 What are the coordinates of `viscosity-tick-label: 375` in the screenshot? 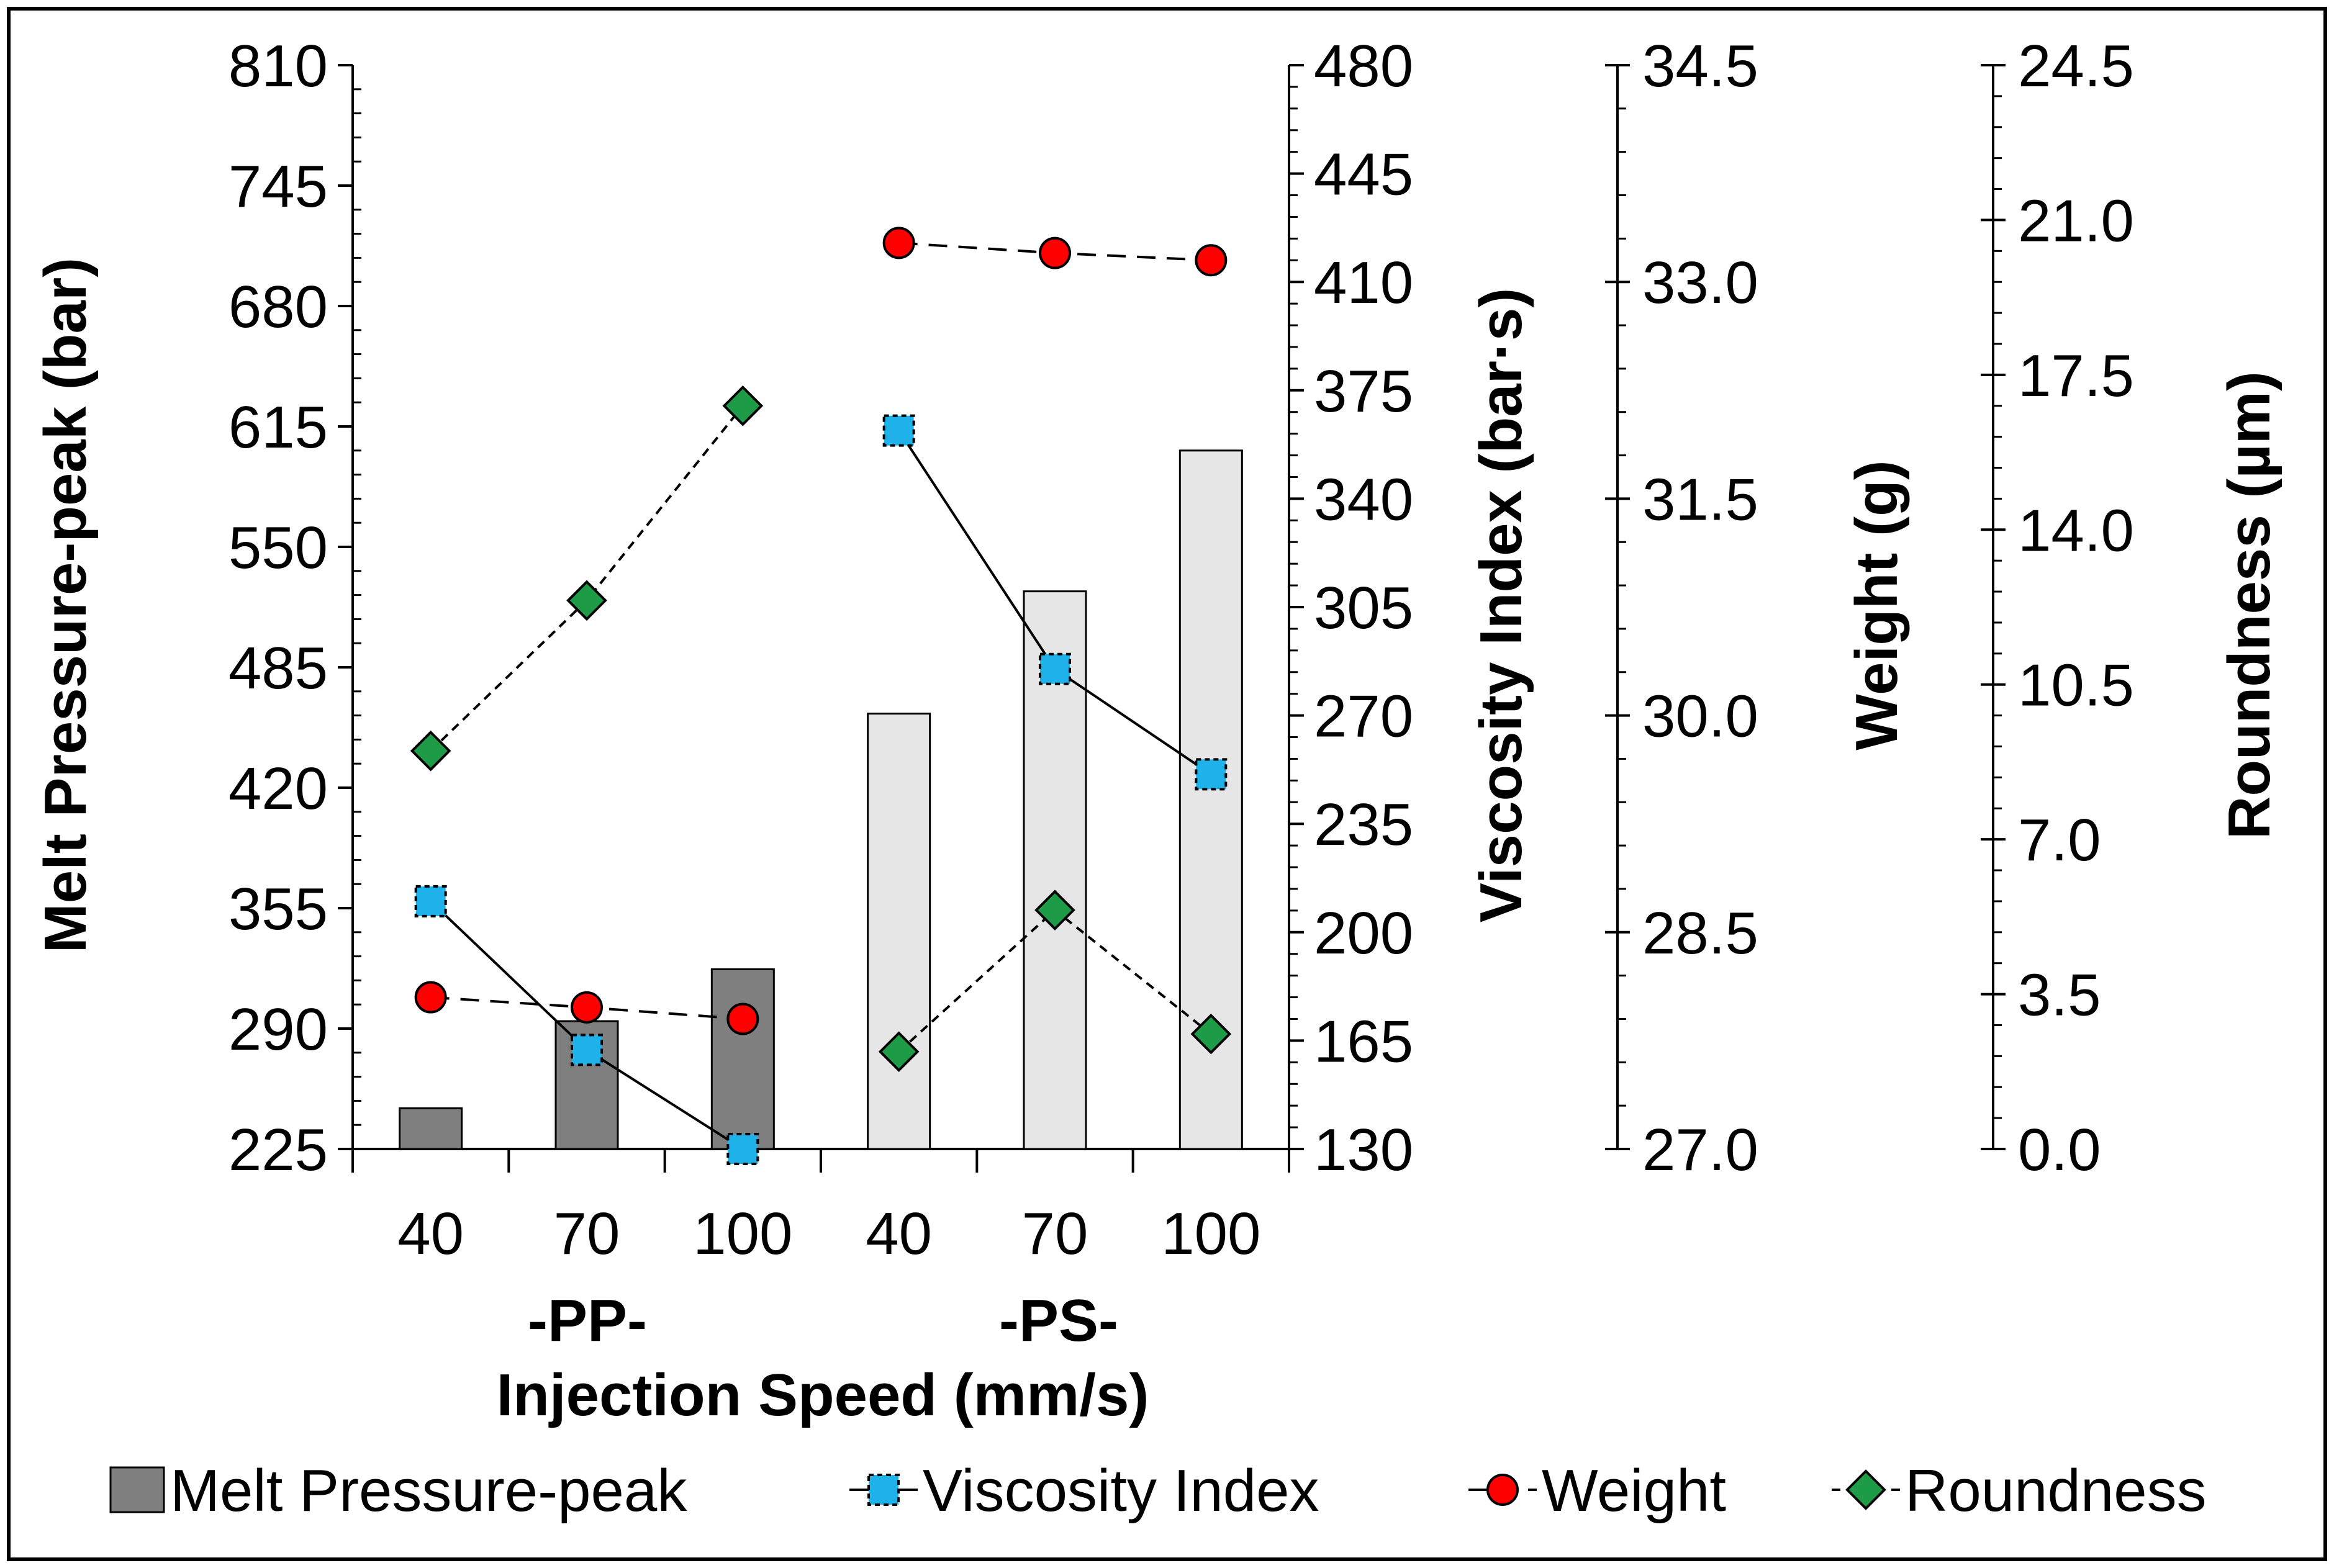 It's located at (1363, 392).